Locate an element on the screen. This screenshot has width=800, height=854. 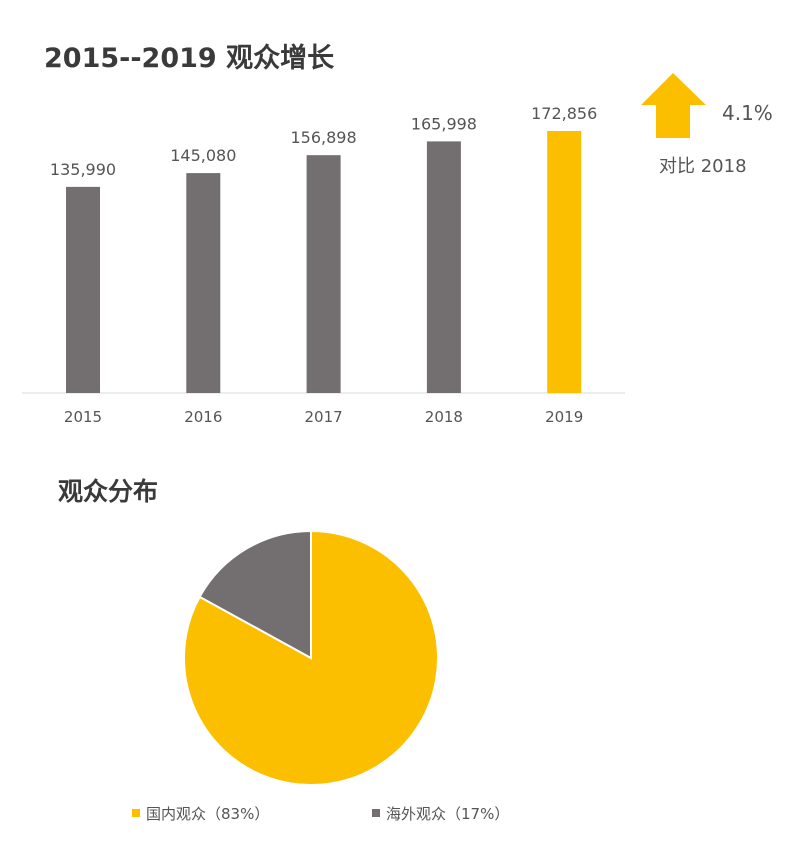
arrow-up-icon is located at coordinates (673, 105).